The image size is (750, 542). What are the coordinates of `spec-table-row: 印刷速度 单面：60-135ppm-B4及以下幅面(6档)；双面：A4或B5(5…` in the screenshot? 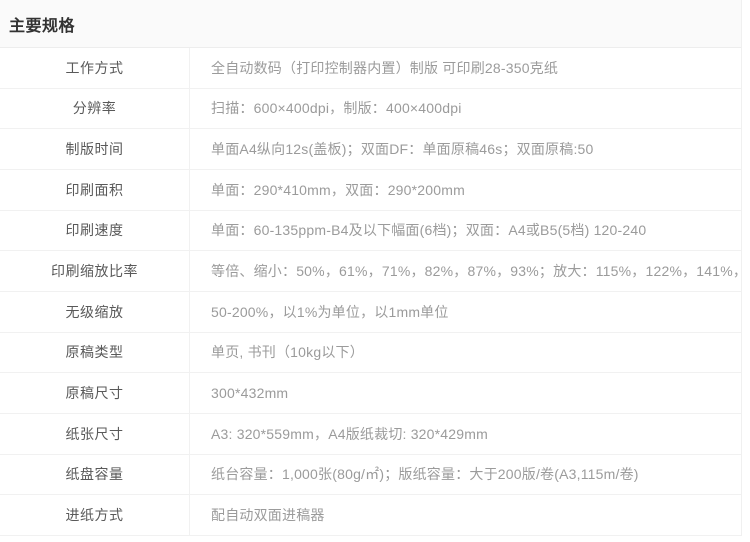 It's located at (370, 231).